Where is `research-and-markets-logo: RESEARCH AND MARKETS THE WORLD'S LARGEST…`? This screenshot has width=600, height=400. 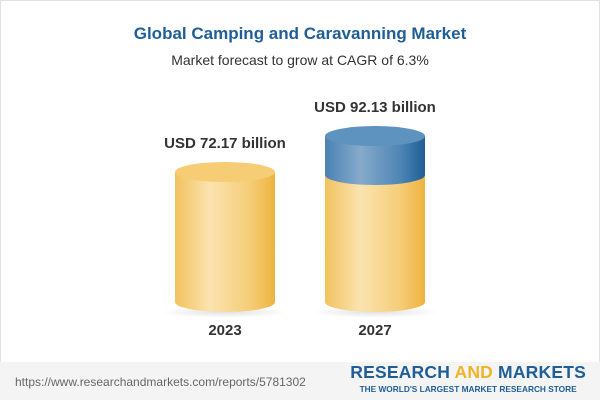
research-and-markets-logo: RESEARCH AND MARKETS THE WORLD'S LARGEST… is located at coordinates (468, 378).